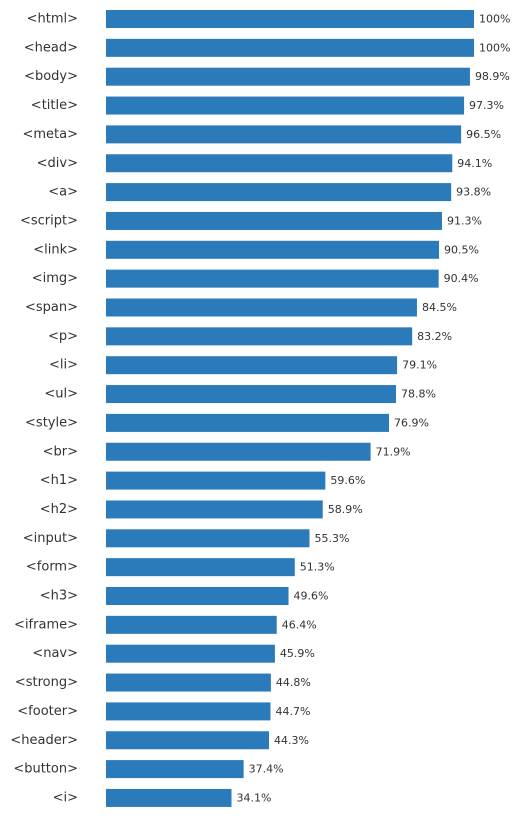  Describe the element at coordinates (59, 509) in the screenshot. I see `category-label: <h2>` at that location.